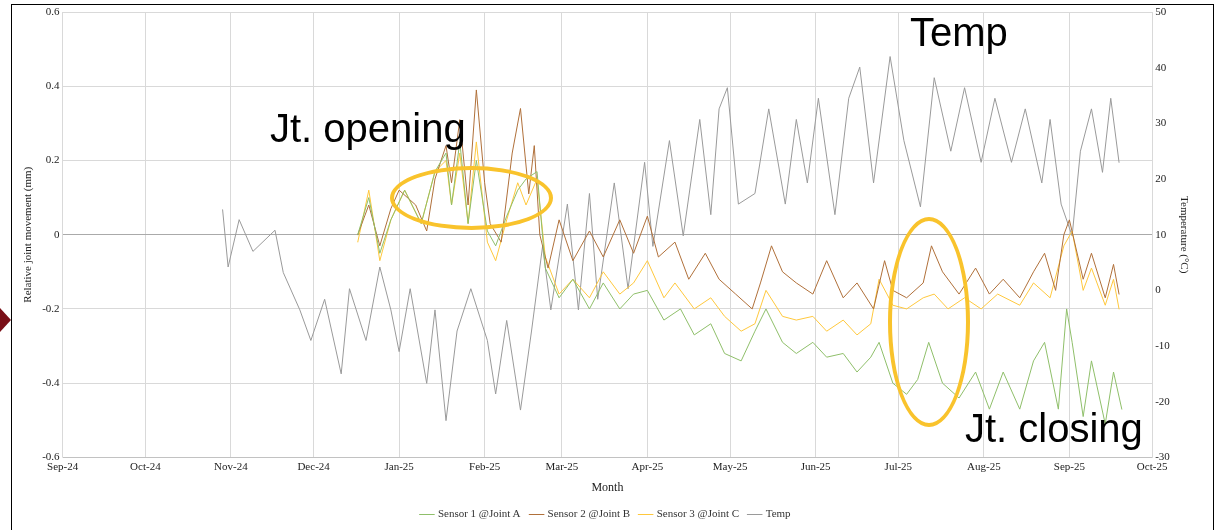 This screenshot has height=530, width=1224. What do you see at coordinates (52, 159) in the screenshot?
I see `y-tick-label: 0.2` at bounding box center [52, 159].